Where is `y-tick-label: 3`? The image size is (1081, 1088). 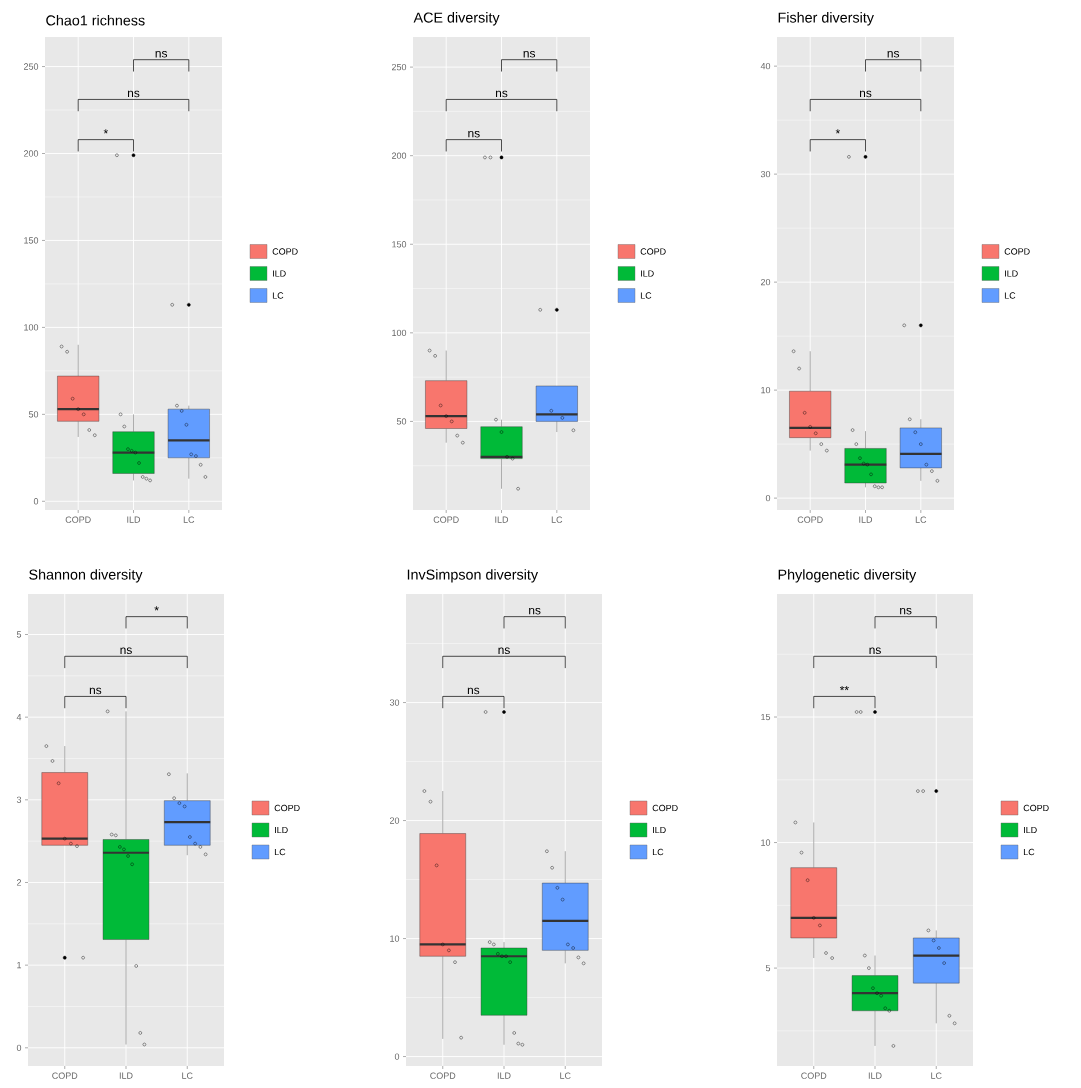 y-tick-label: 3 is located at coordinates (19, 799).